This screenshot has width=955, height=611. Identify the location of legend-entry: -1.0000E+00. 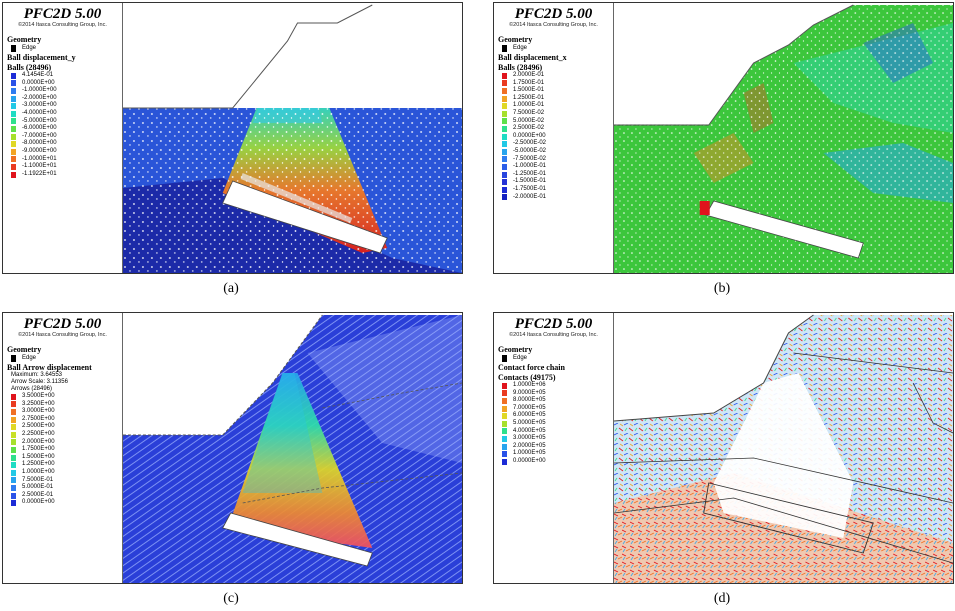
(62, 91).